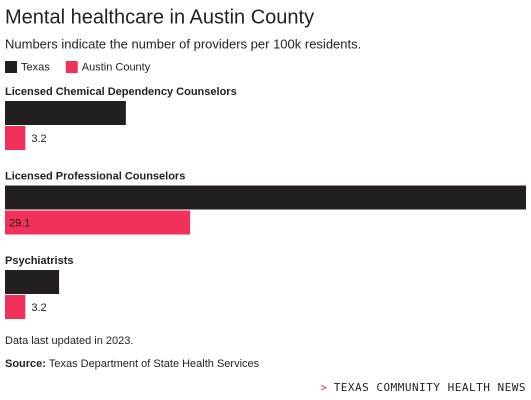  Describe the element at coordinates (159, 17) in the screenshot. I see `chart-title: Mental healthcare in Austin County` at that location.